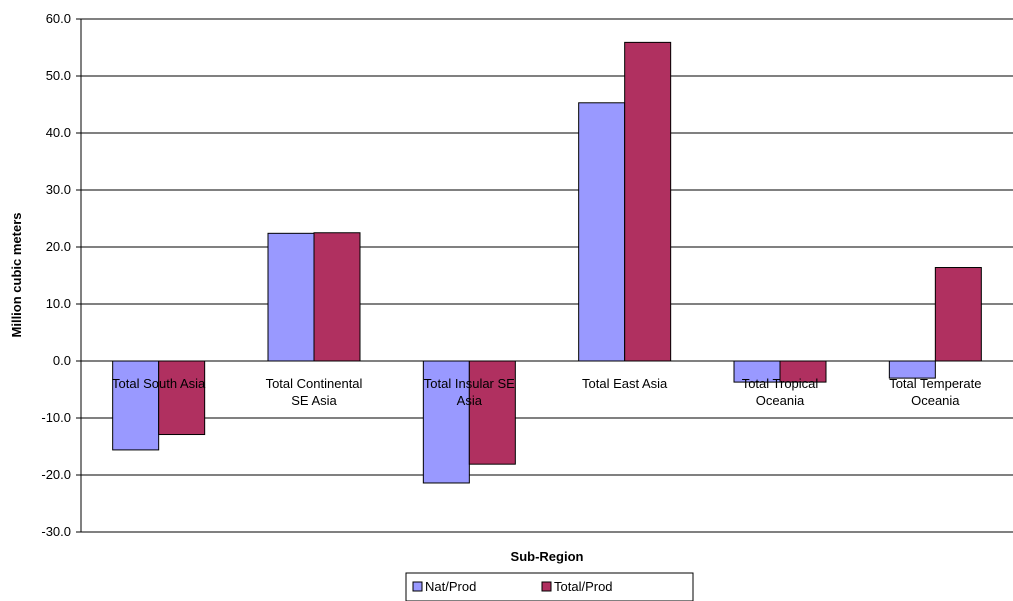 The height and width of the screenshot is (601, 1013). I want to click on category-label: Total Insular SE, so click(469, 383).